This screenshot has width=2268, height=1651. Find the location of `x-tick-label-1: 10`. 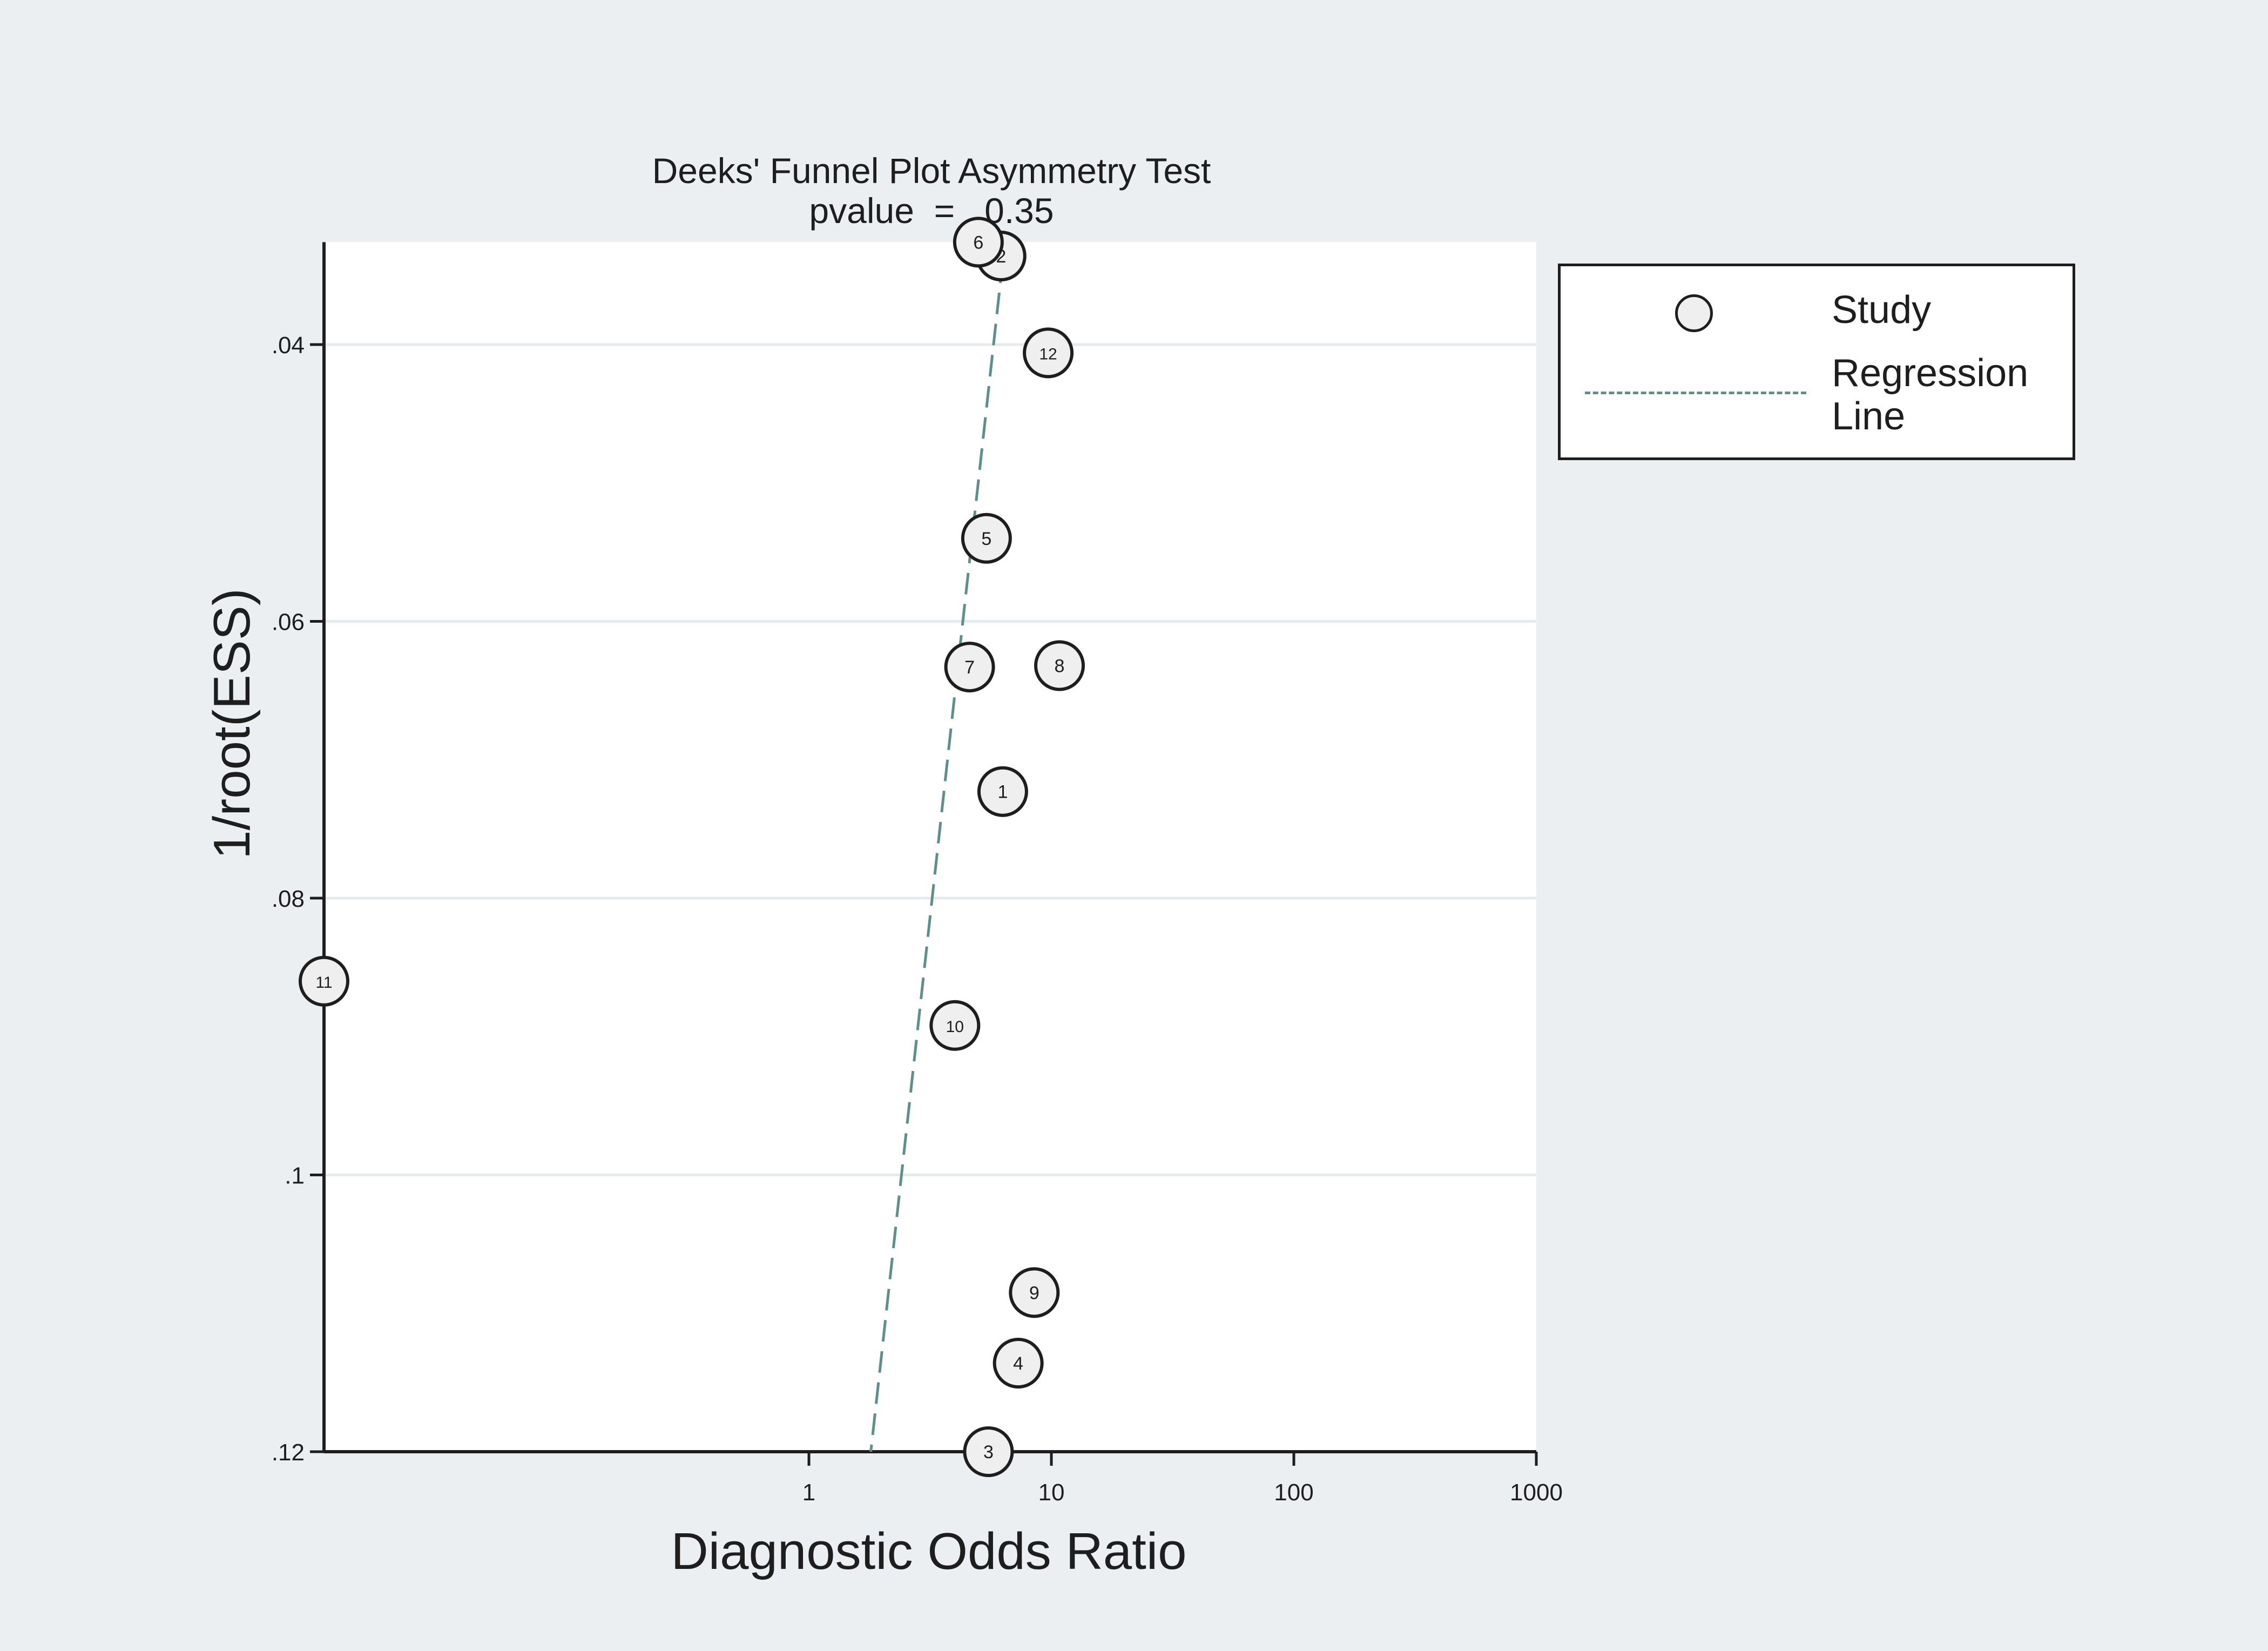

x-tick-label-1: 10 is located at coordinates (1051, 1492).